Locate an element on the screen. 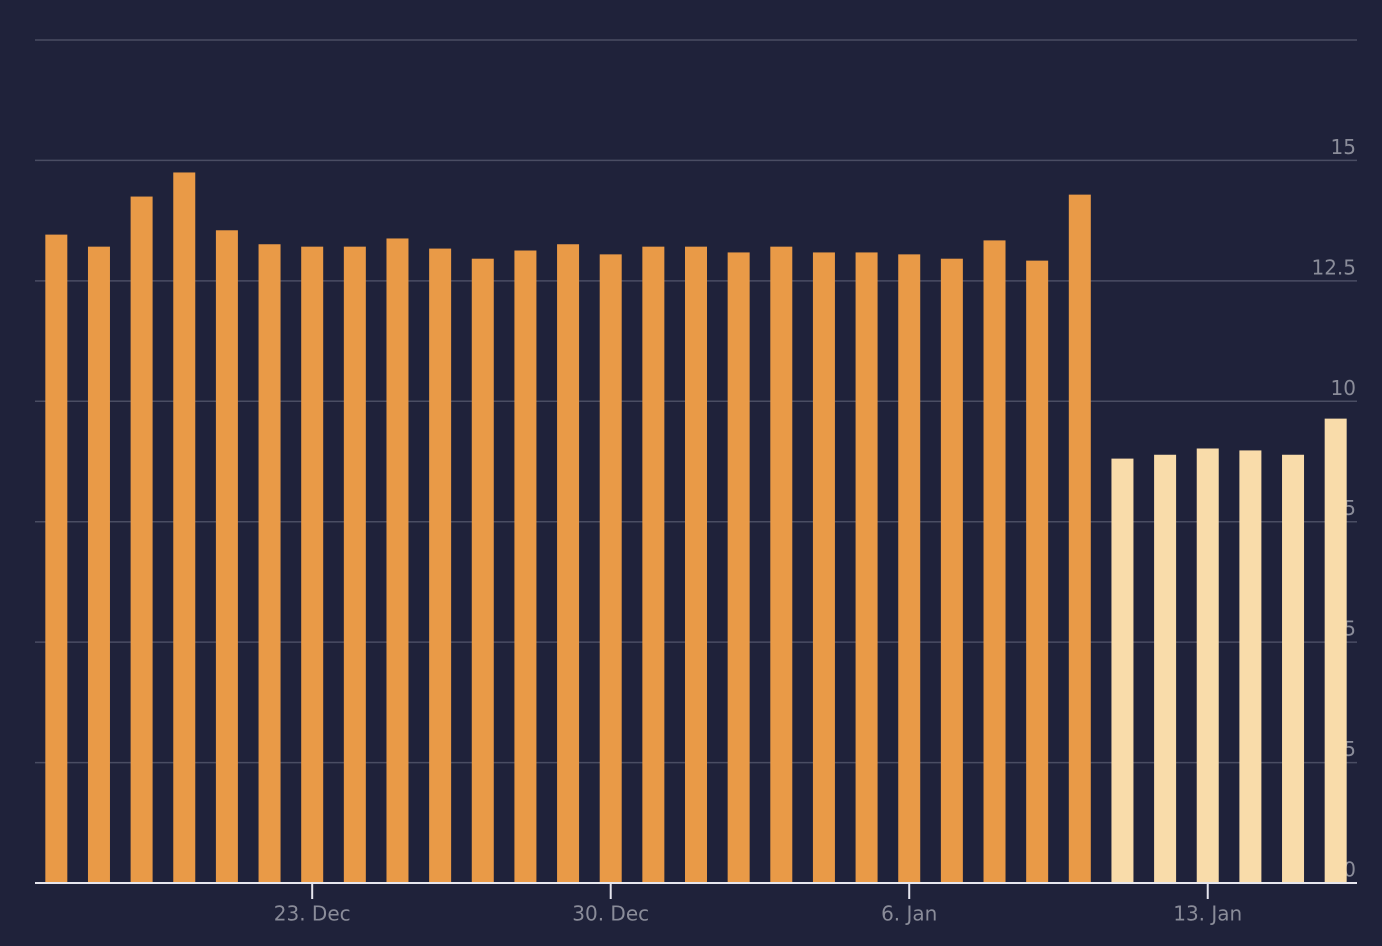 The image size is (1382, 946). x-tick-label: 23. Dec is located at coordinates (312, 914).